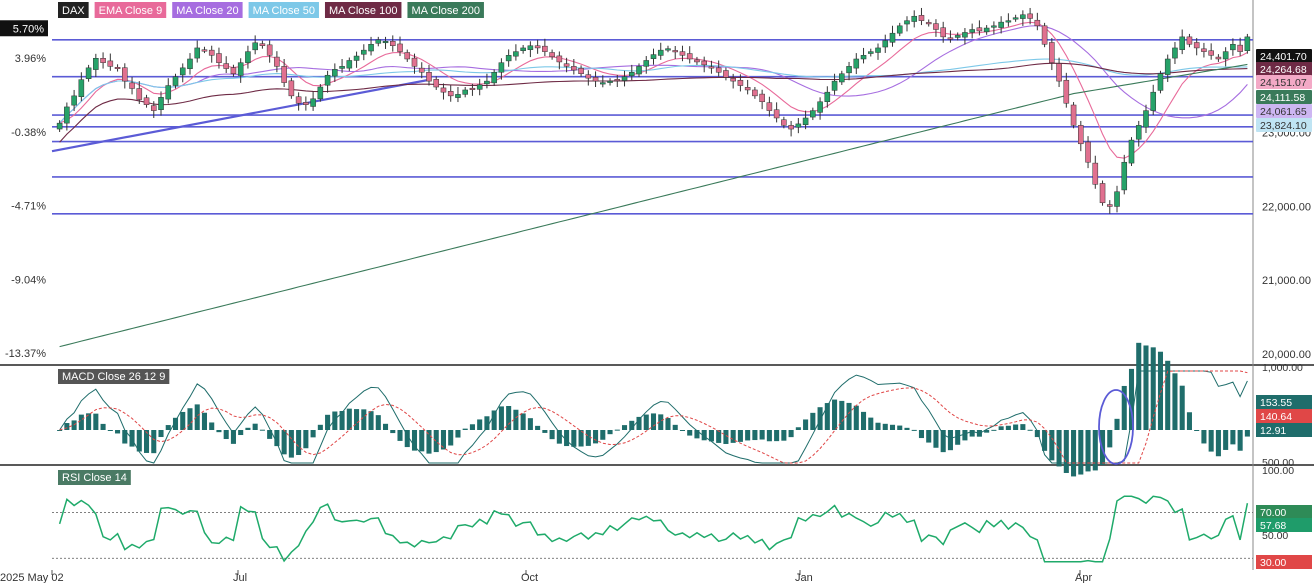 Image resolution: width=1314 pixels, height=588 pixels. Describe the element at coordinates (529, 577) in the screenshot. I see `x-axis-label: Oct` at that location.